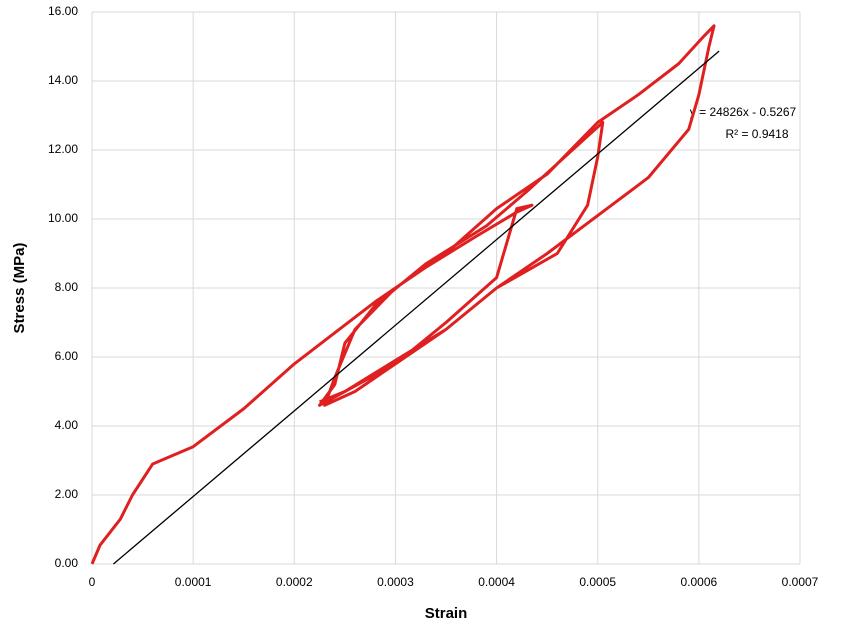 Image resolution: width=841 pixels, height=630 pixels. What do you see at coordinates (63, 149) in the screenshot?
I see `y-tick-label: 12.00` at bounding box center [63, 149].